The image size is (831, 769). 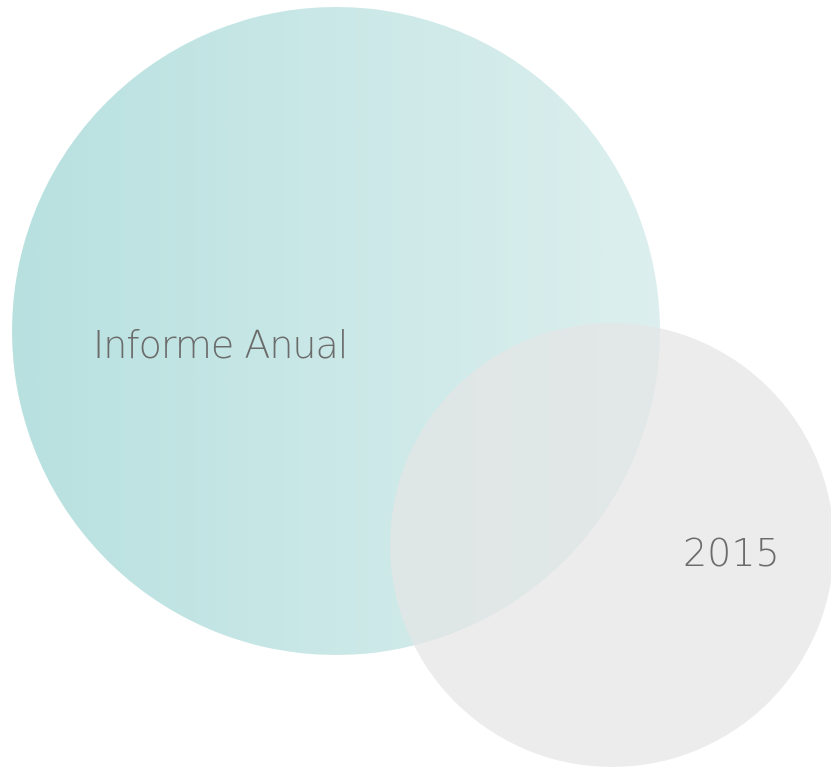 I want to click on title: Informe Anual, so click(x=220, y=345).